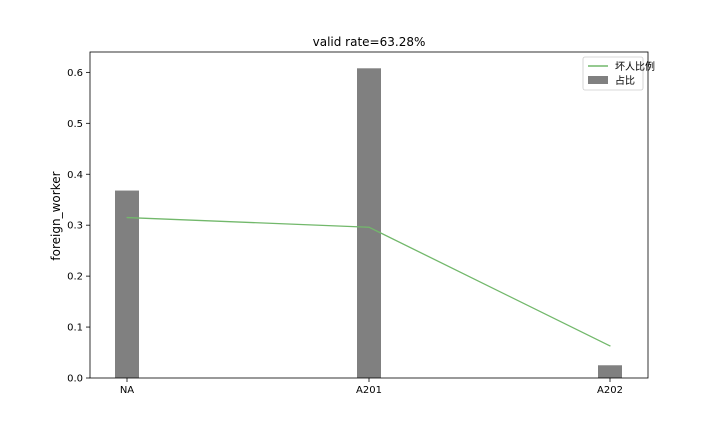 This screenshot has height=432, width=720. Describe the element at coordinates (75, 73) in the screenshot. I see `y-tick-label: 0.6` at that location.